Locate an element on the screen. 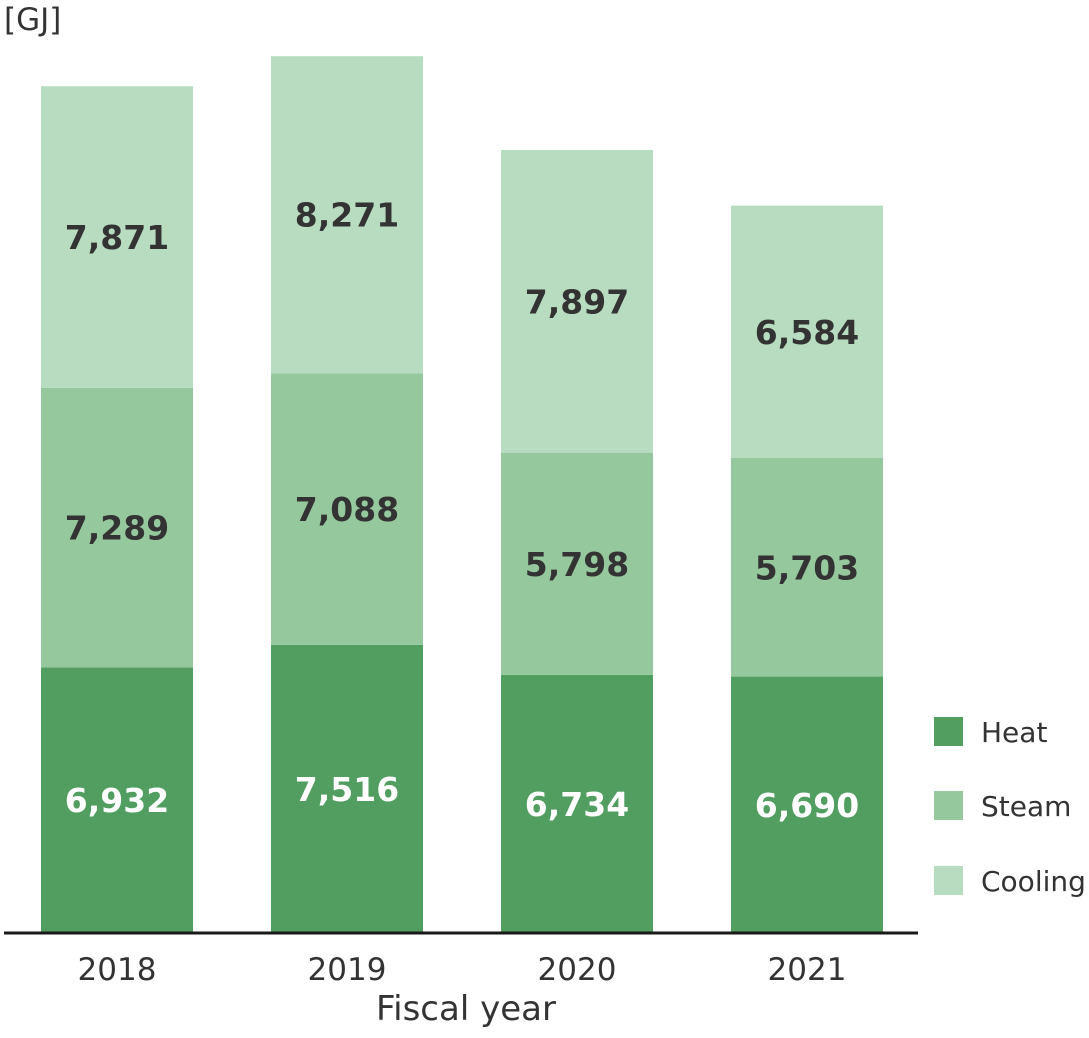 The width and height of the screenshot is (1089, 1038). x-tick-label-2018: 2018 is located at coordinates (117, 970).